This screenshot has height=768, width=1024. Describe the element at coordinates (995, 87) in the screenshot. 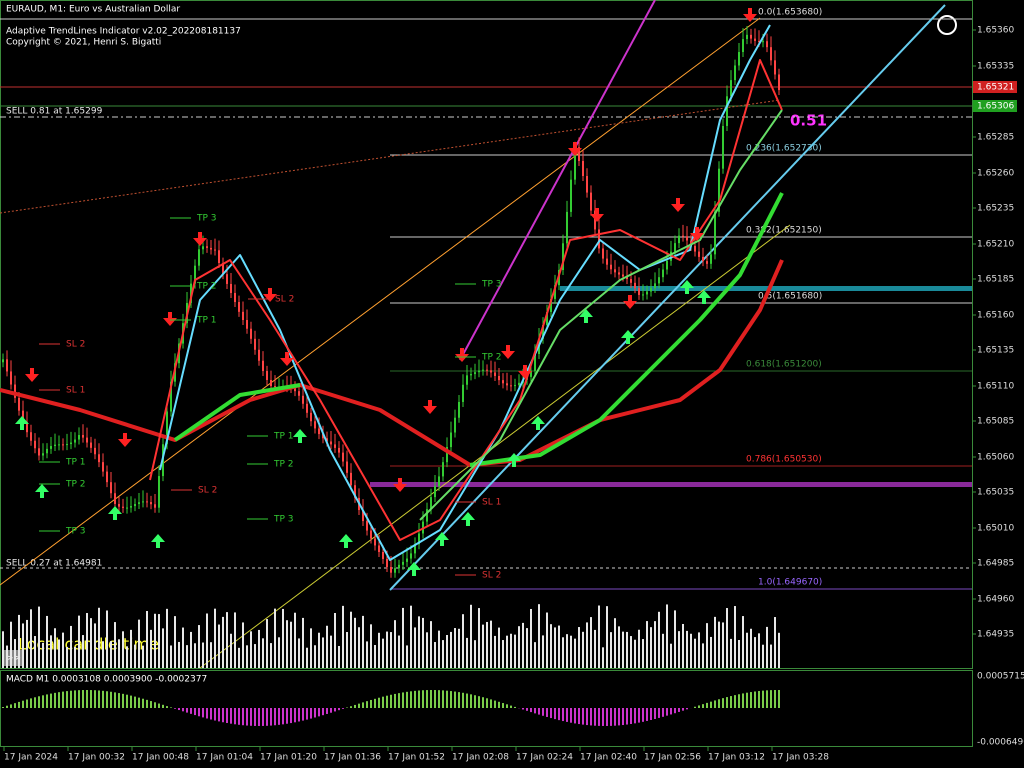

I see `bid-badge` at that location.